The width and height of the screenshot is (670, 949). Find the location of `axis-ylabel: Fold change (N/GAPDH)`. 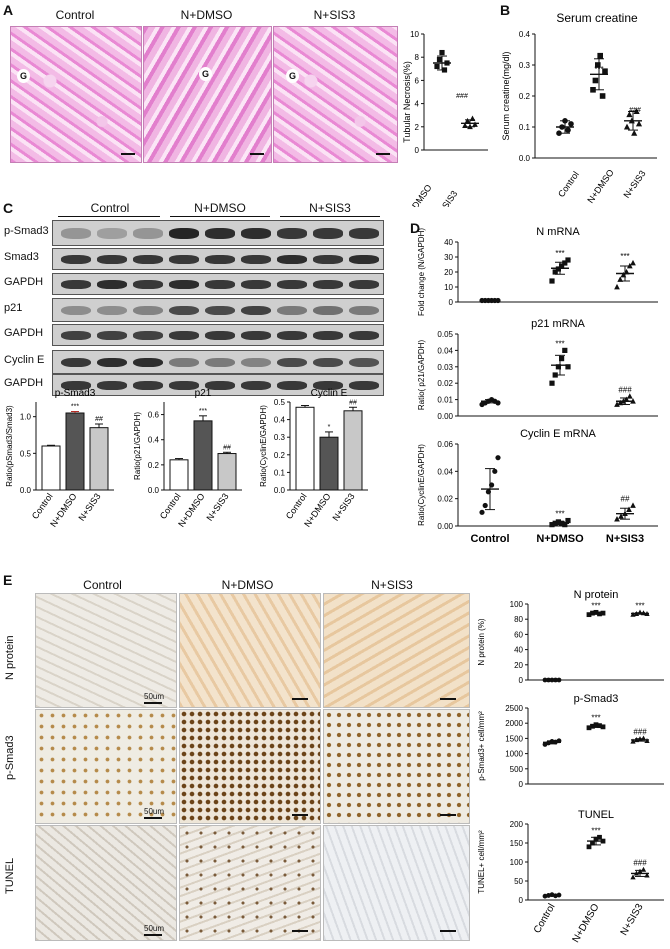

axis-ylabel: Fold change (N/GAPDH) is located at coordinates (421, 272).